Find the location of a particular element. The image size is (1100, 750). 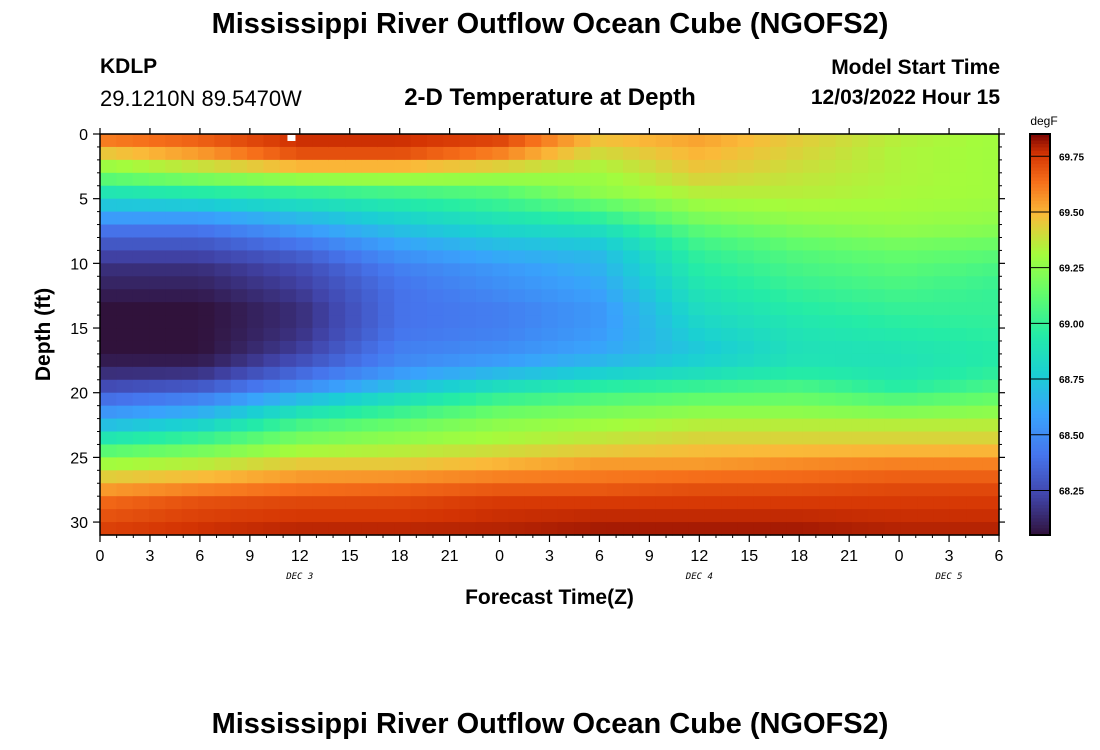

colorbar-tick-label: 69.00 is located at coordinates (1071, 324).